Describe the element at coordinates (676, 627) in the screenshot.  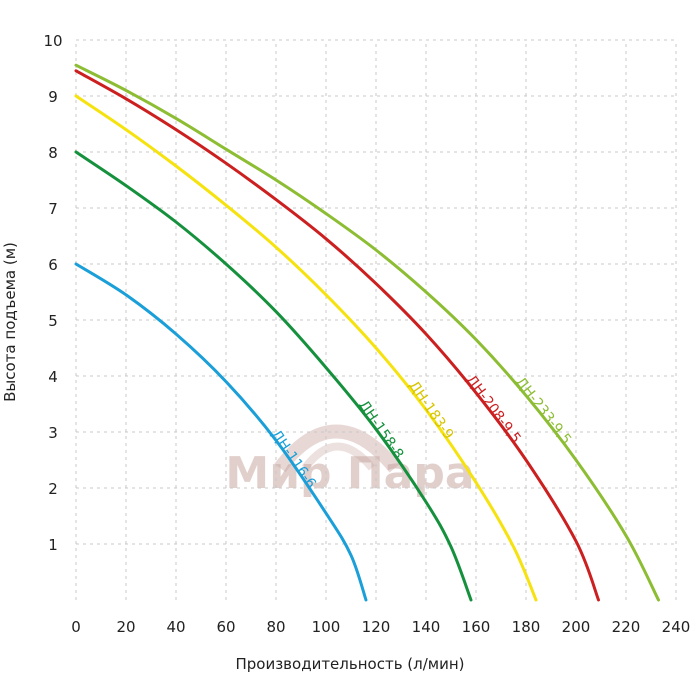
I see `x-tick-label: 240` at that location.